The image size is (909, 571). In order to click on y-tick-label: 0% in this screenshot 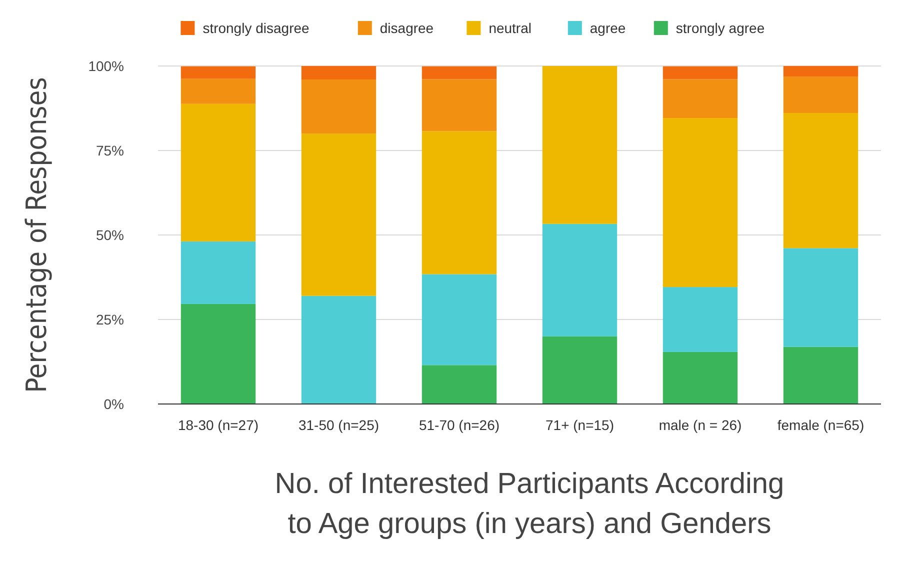, I will do `click(114, 404)`.